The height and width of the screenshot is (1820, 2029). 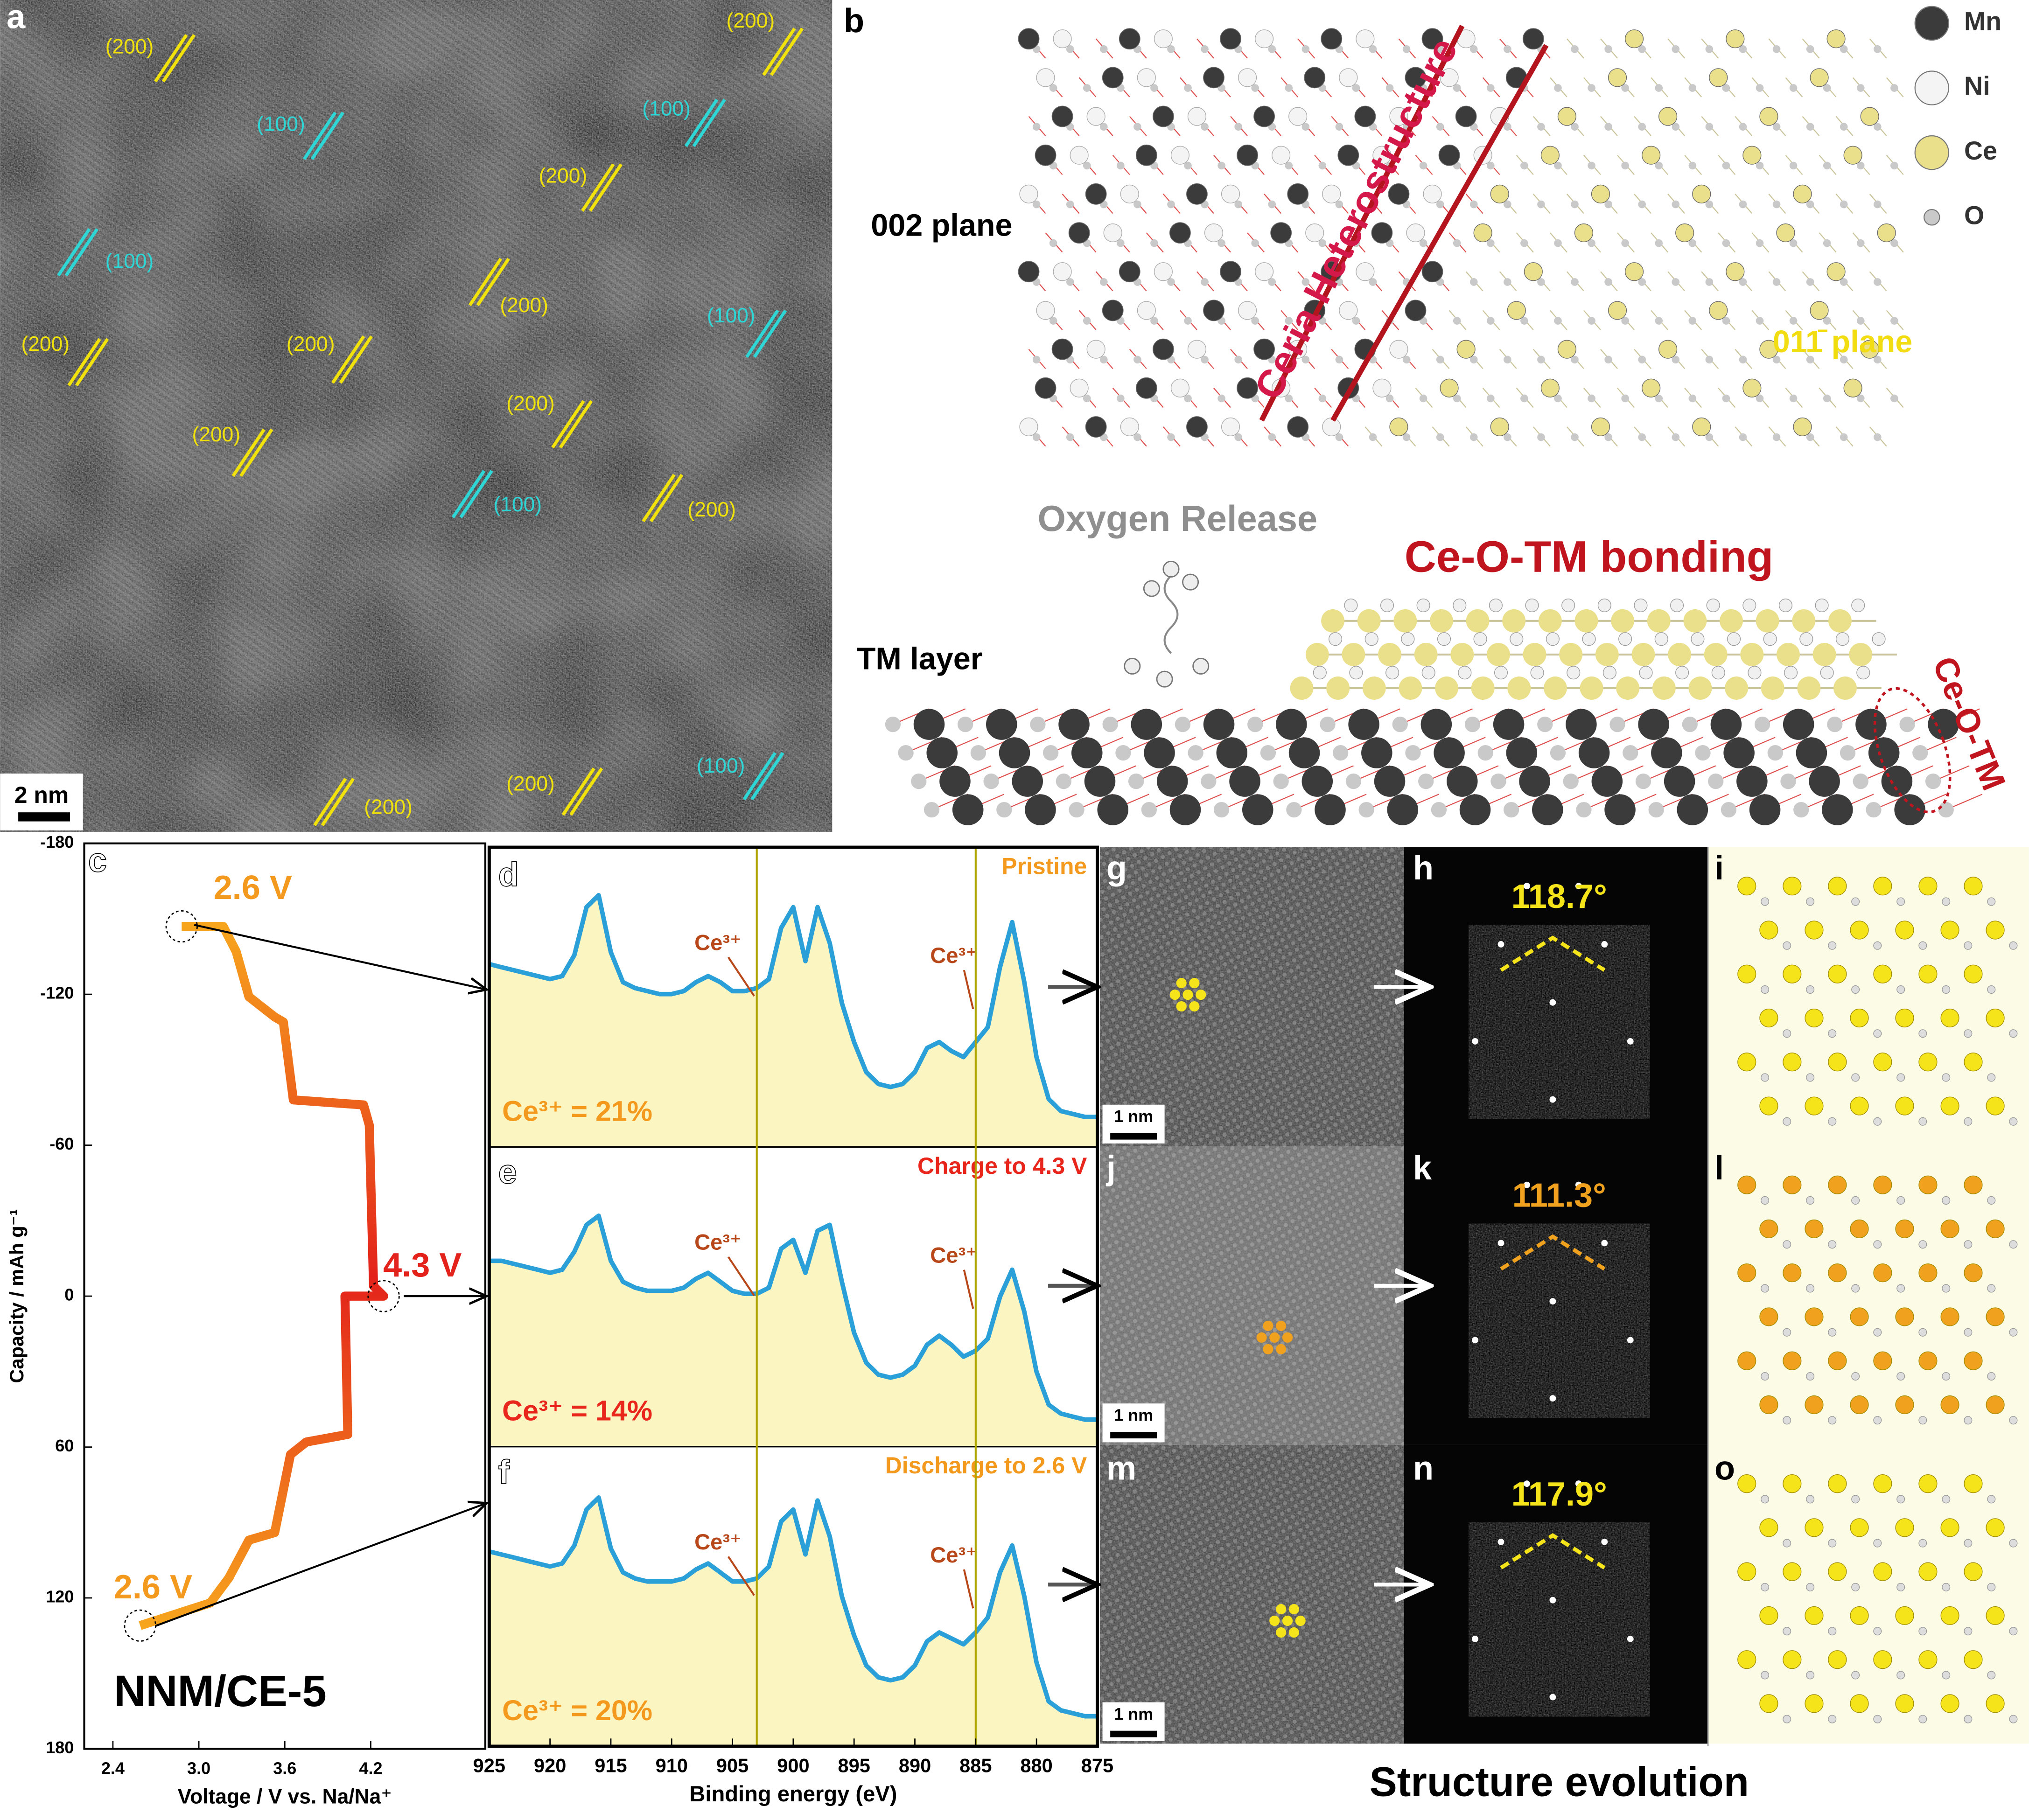 I want to click on peak-label: Ce³⁺, so click(x=718, y=1541).